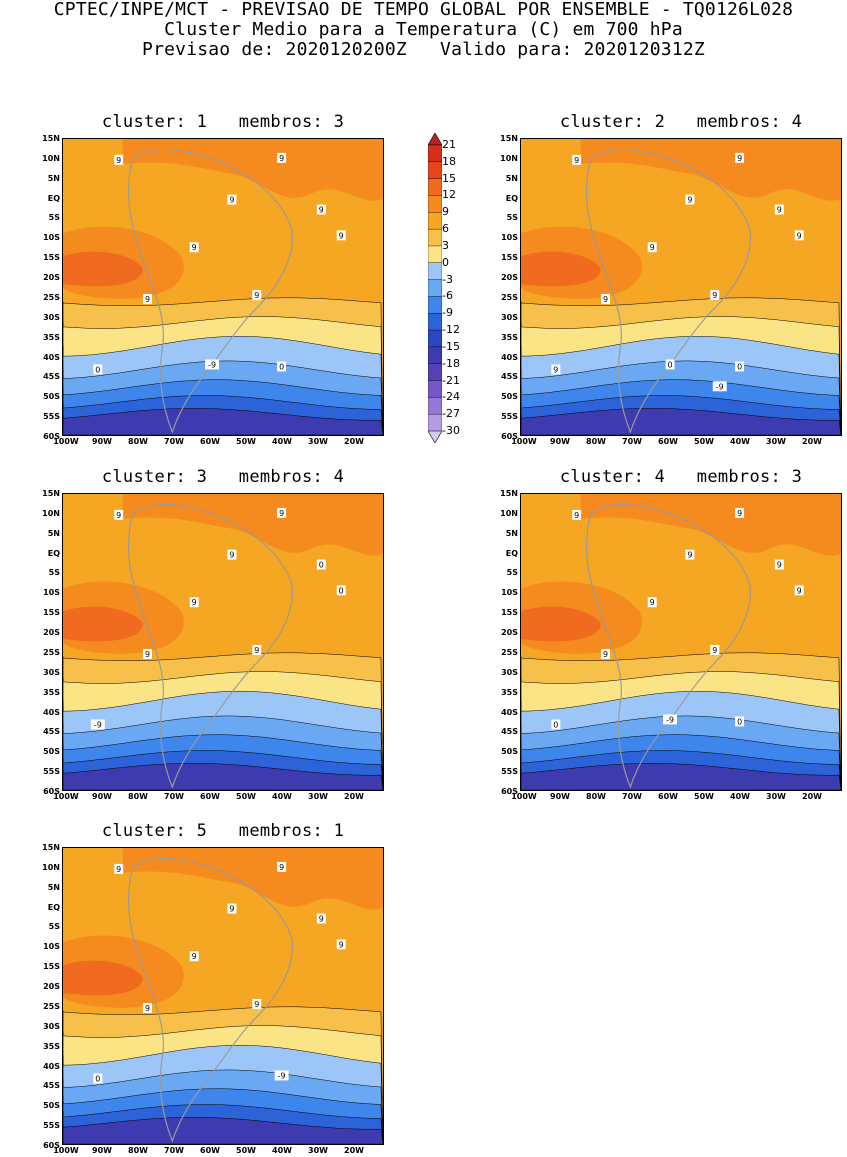  What do you see at coordinates (681, 287) in the screenshot?
I see `map-canvas: 9 9 9 9 9 9 9 9 9 0 0 -9` at bounding box center [681, 287].